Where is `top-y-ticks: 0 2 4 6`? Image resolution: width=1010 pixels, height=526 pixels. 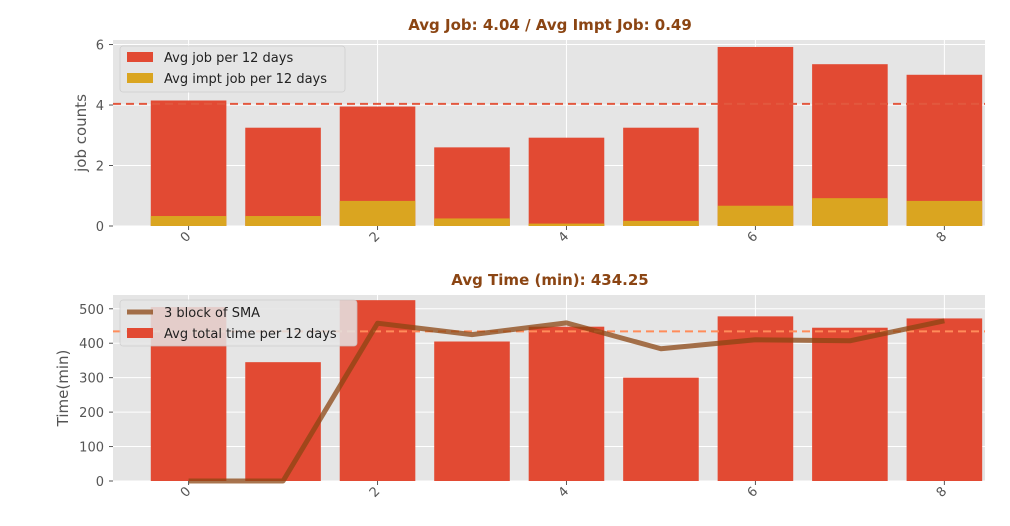 top-y-ticks: 0 2 4 6 is located at coordinates (104, 137).